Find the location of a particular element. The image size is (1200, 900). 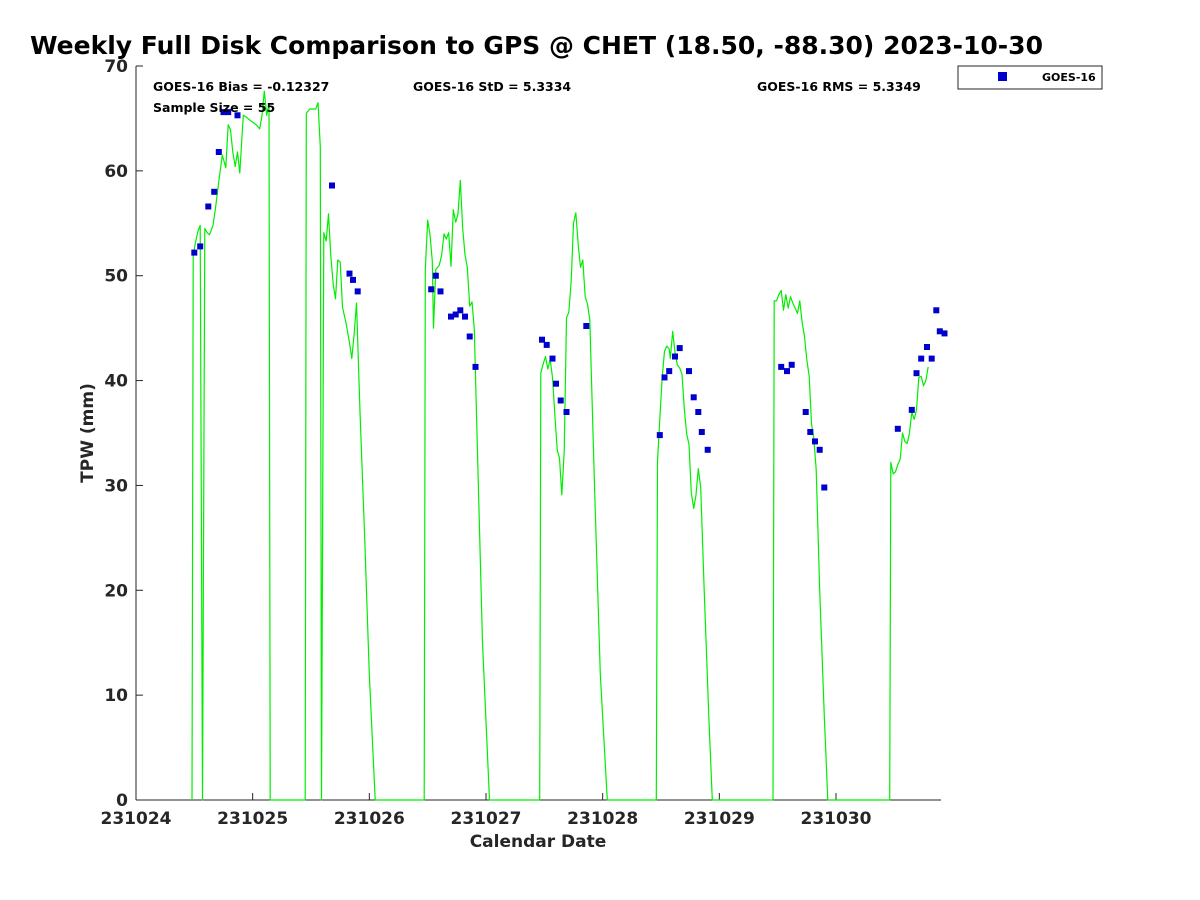

x-tick-label: 231025 is located at coordinates (252, 819).